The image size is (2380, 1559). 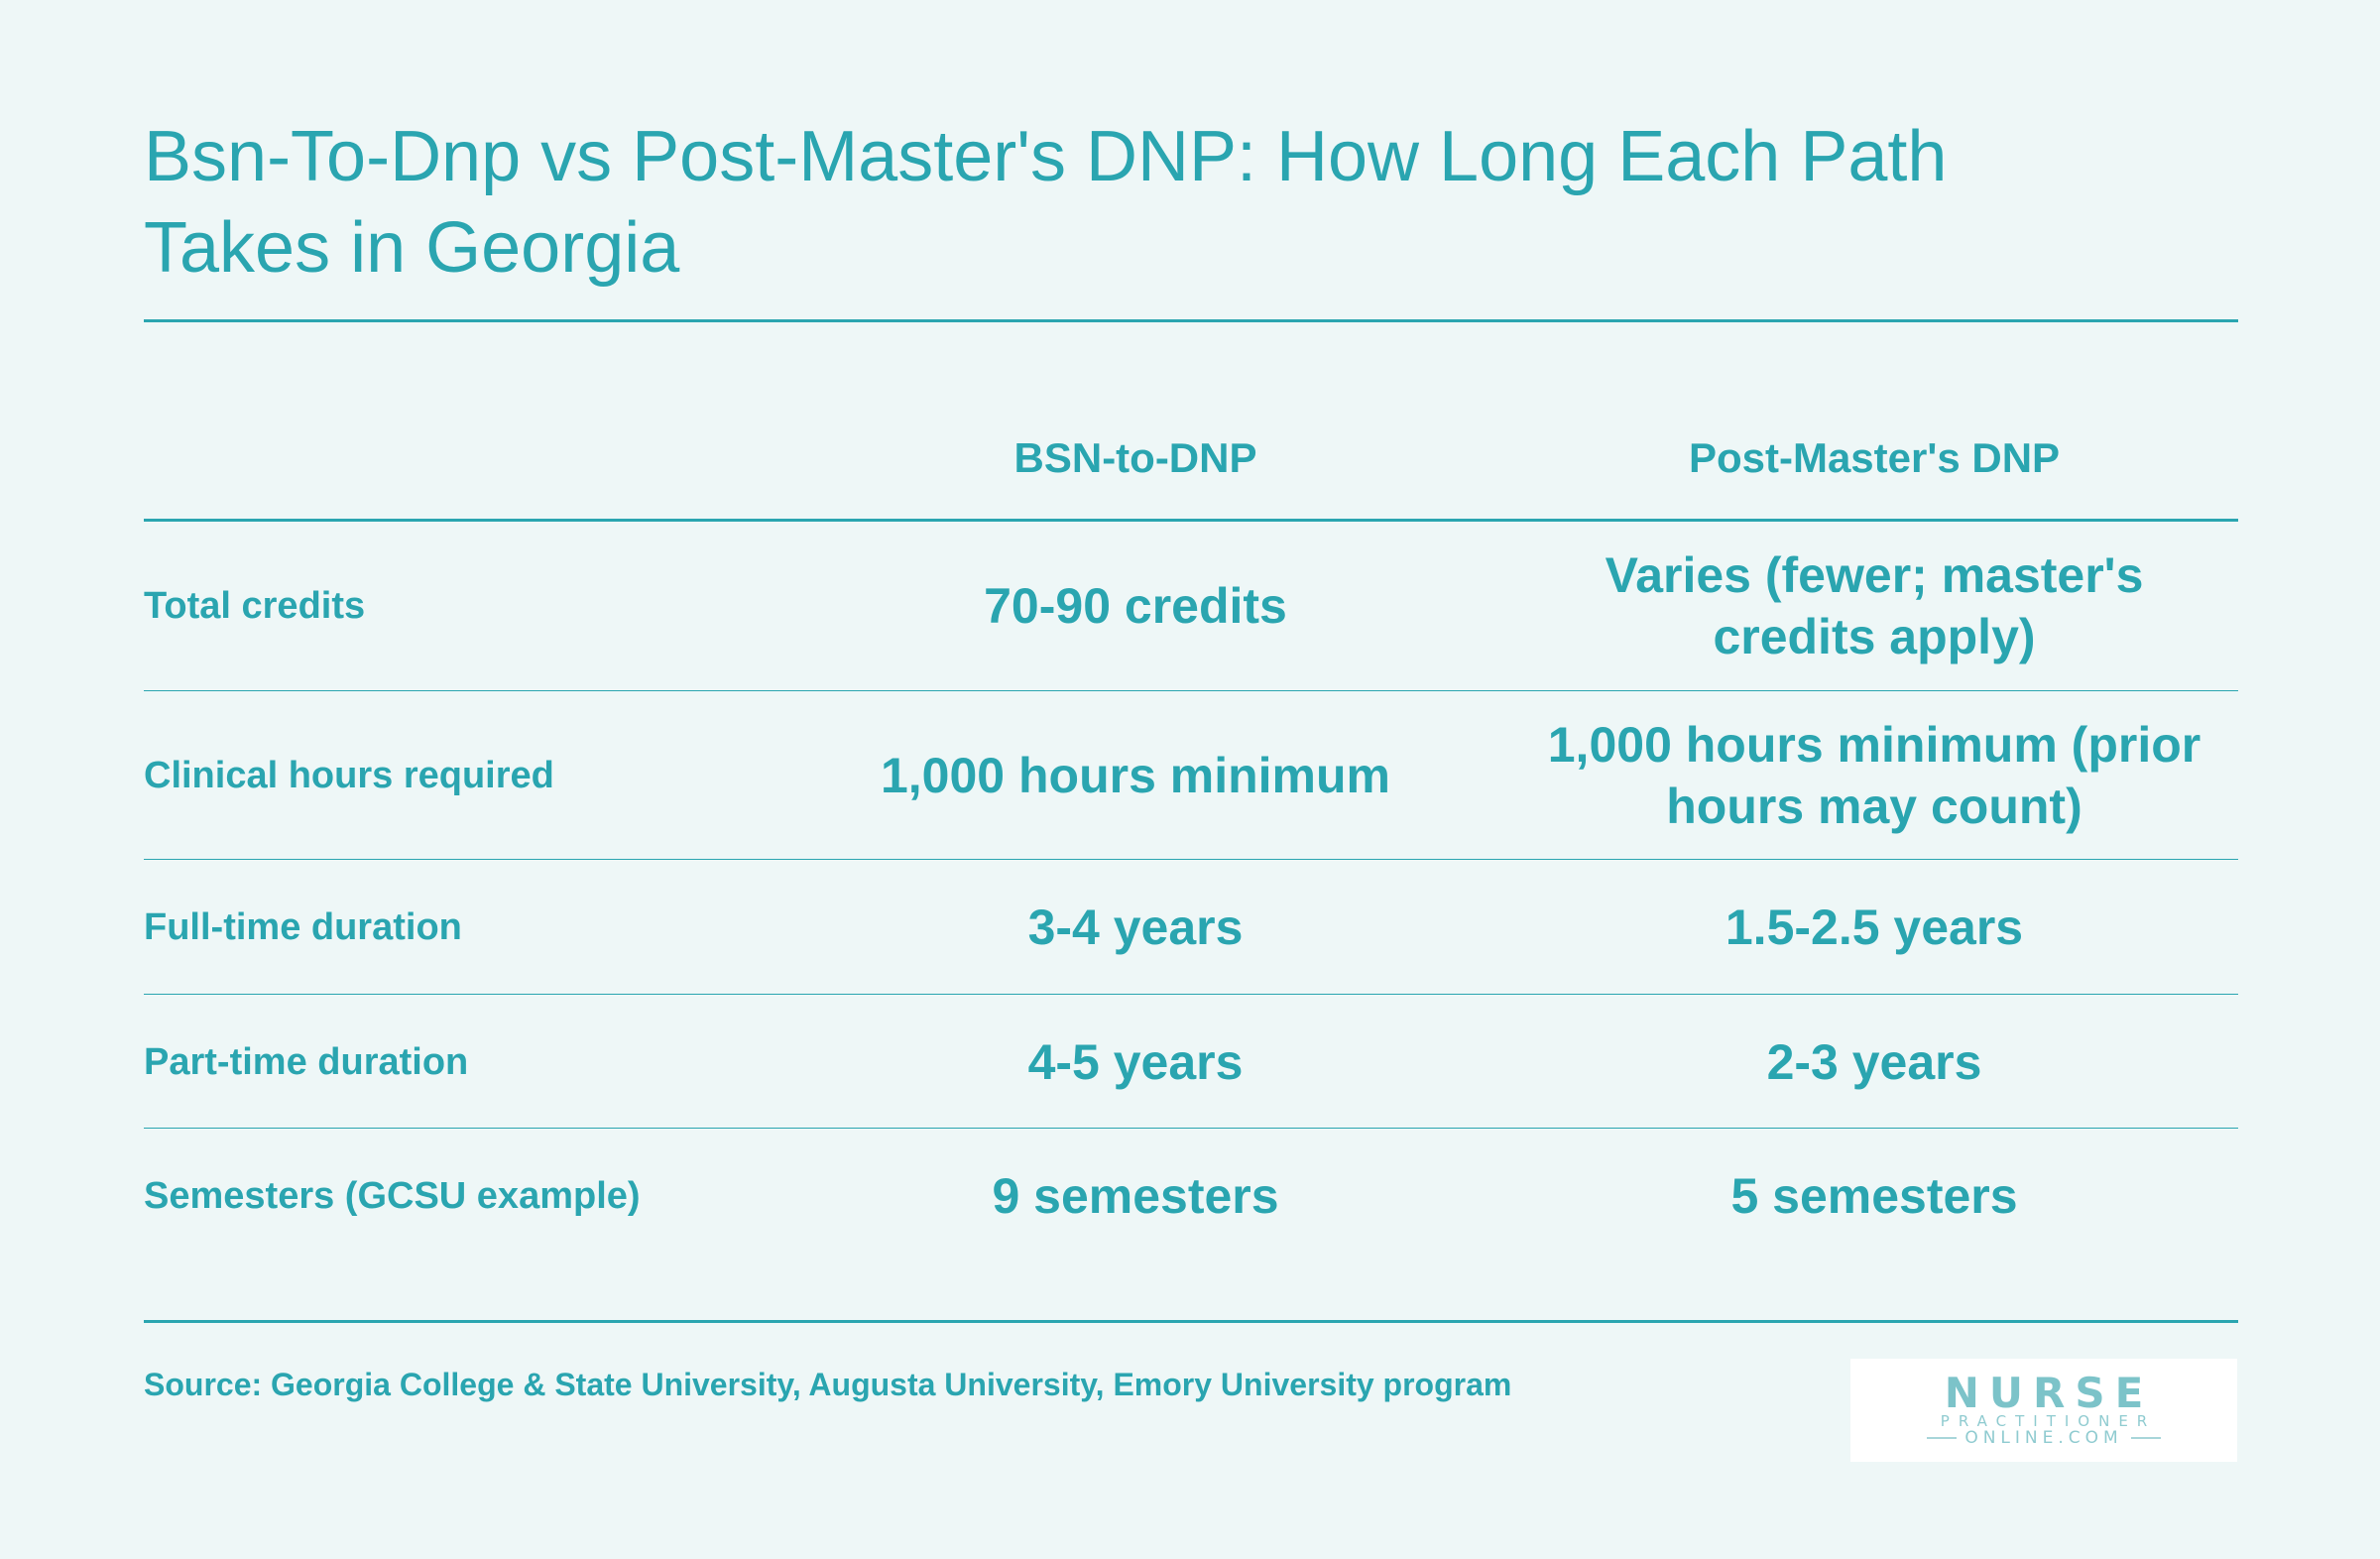 What do you see at coordinates (1135, 775) in the screenshot?
I see `bsn-value: 1,000 hours minimum` at bounding box center [1135, 775].